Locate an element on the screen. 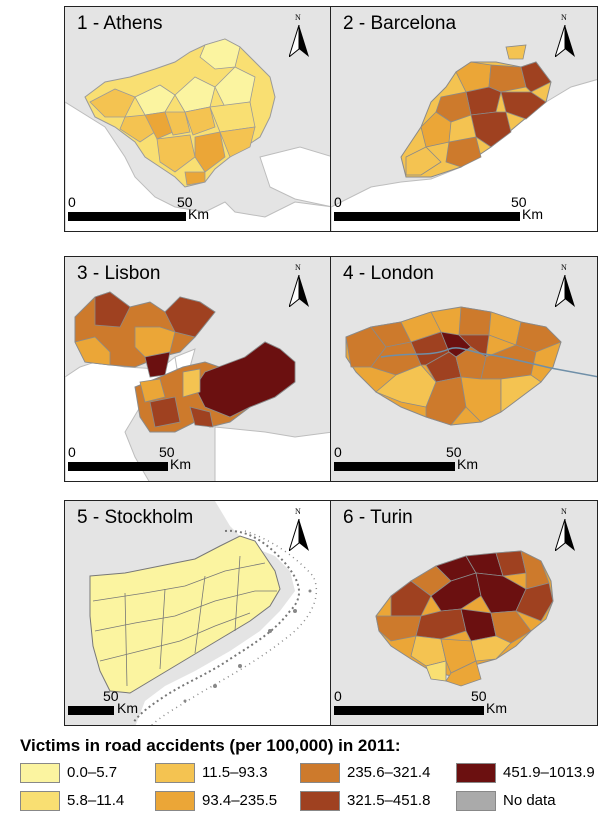  legend-label: 451.9–1013.9 is located at coordinates (549, 772).